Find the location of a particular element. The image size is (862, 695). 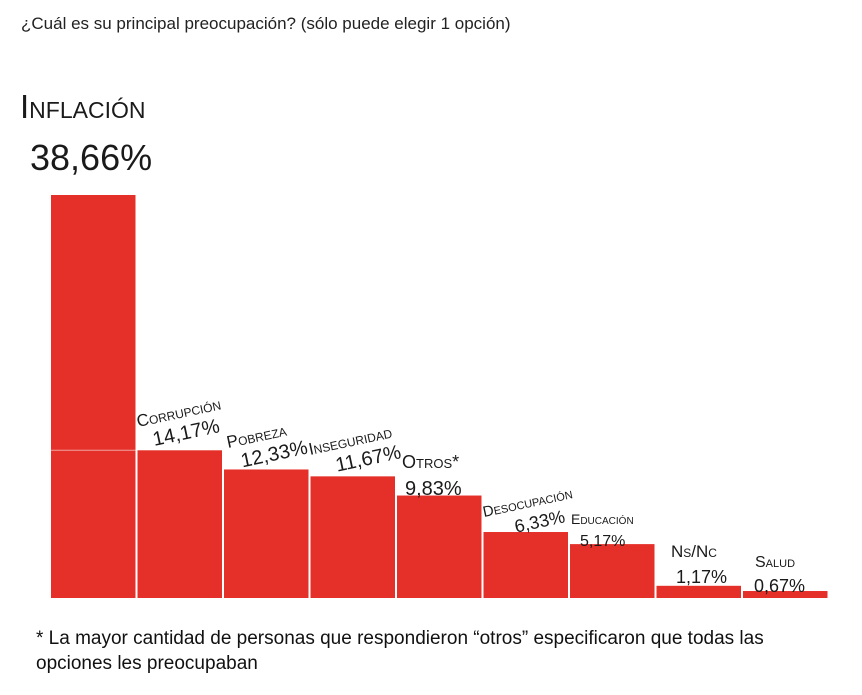

value-label: 1,17% is located at coordinates (701, 577).